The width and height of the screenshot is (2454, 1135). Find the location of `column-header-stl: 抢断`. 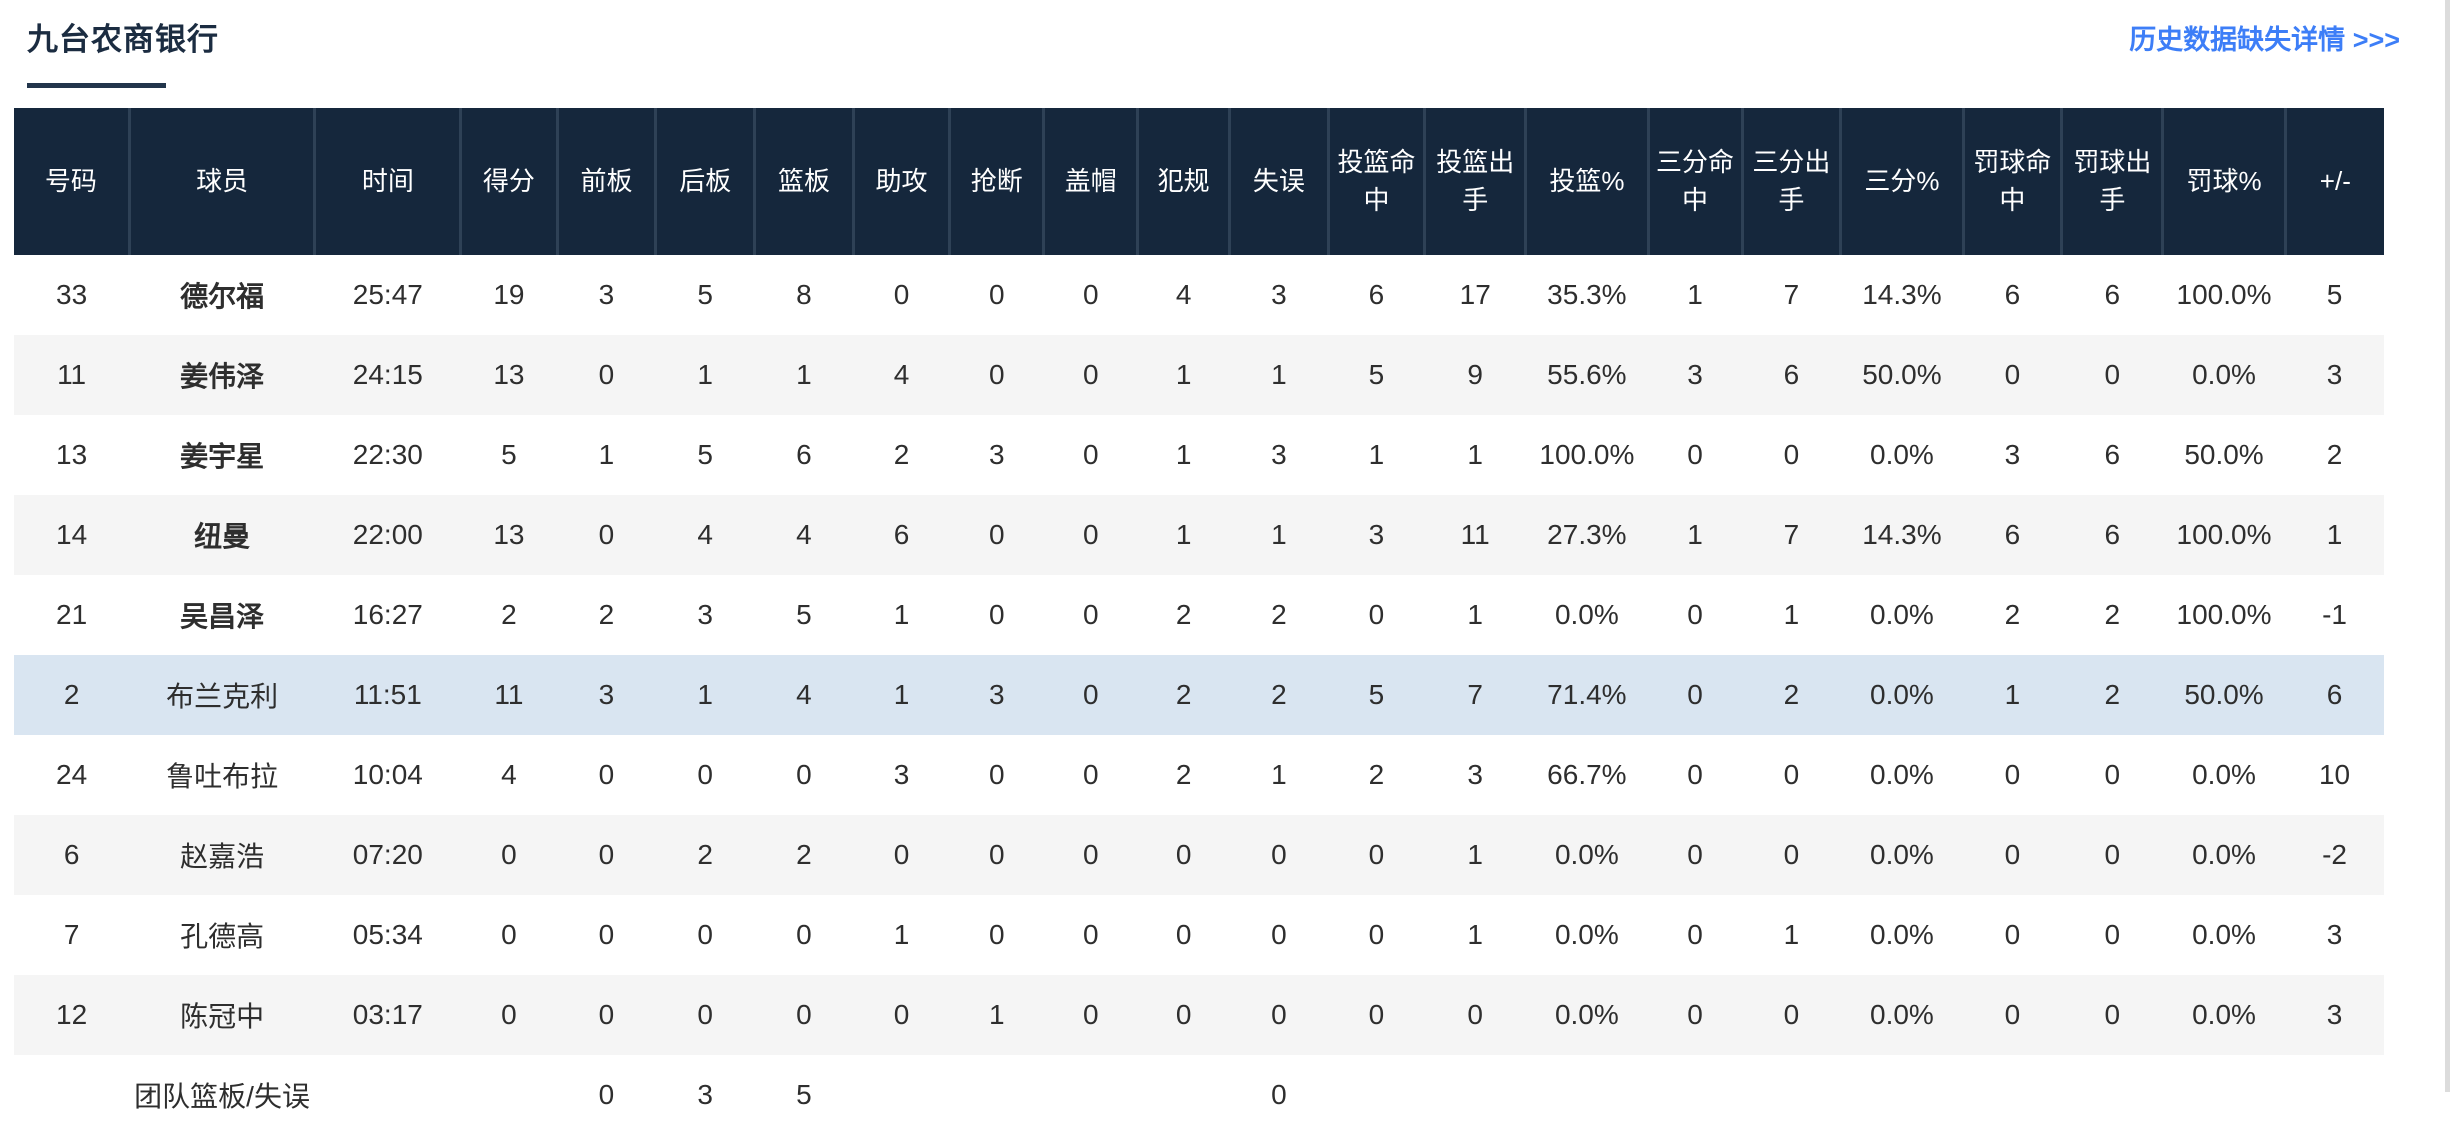

column-header-stl: 抢断 is located at coordinates (997, 181).